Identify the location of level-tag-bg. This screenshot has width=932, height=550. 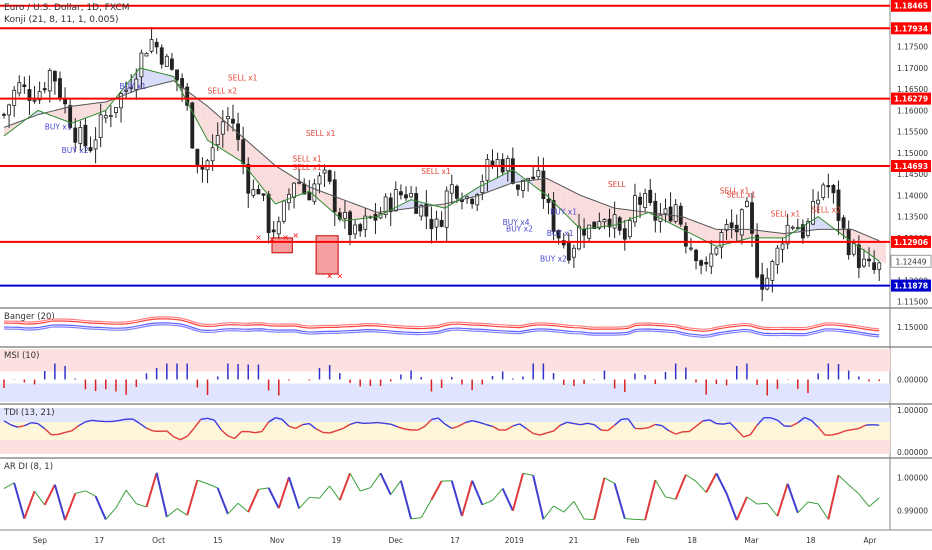
(911, 28).